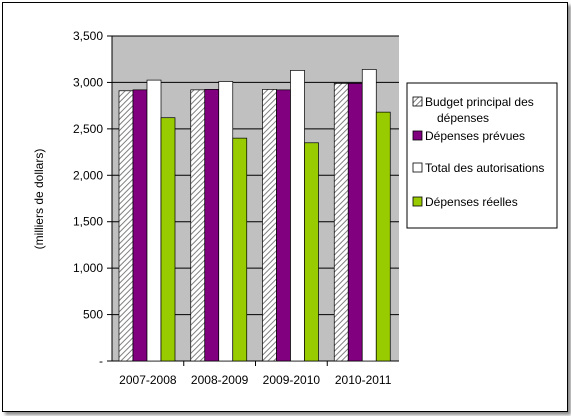 The width and height of the screenshot is (571, 416). Describe the element at coordinates (88, 268) in the screenshot. I see `y-tick-label: 1,000` at that location.